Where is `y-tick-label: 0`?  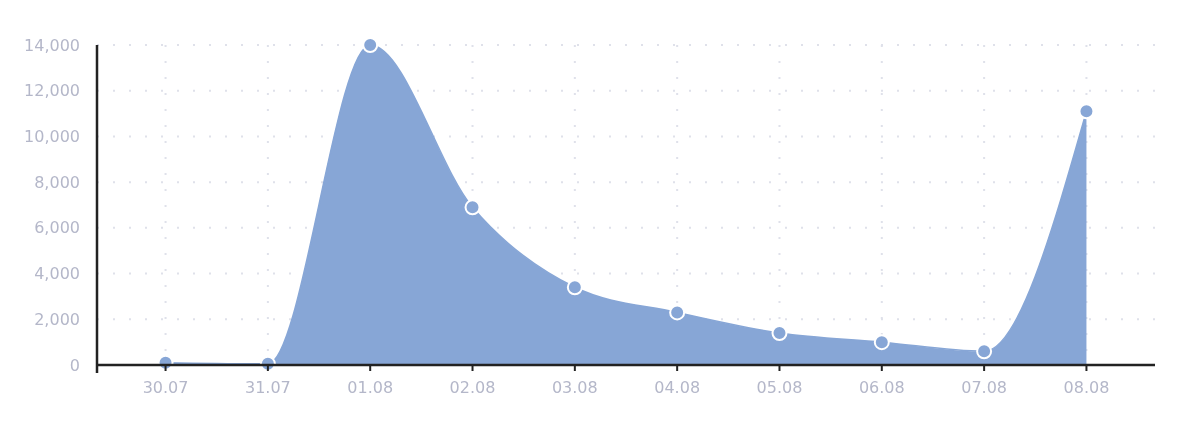
y-tick-label: 0 is located at coordinates (74, 365).